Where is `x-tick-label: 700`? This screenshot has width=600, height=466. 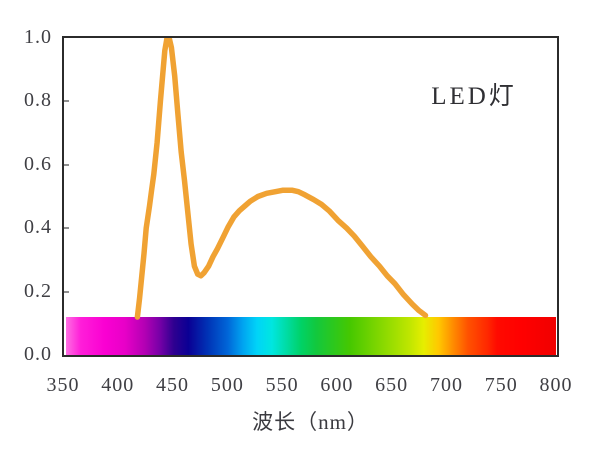 x-tick-label: 700 is located at coordinates (446, 385).